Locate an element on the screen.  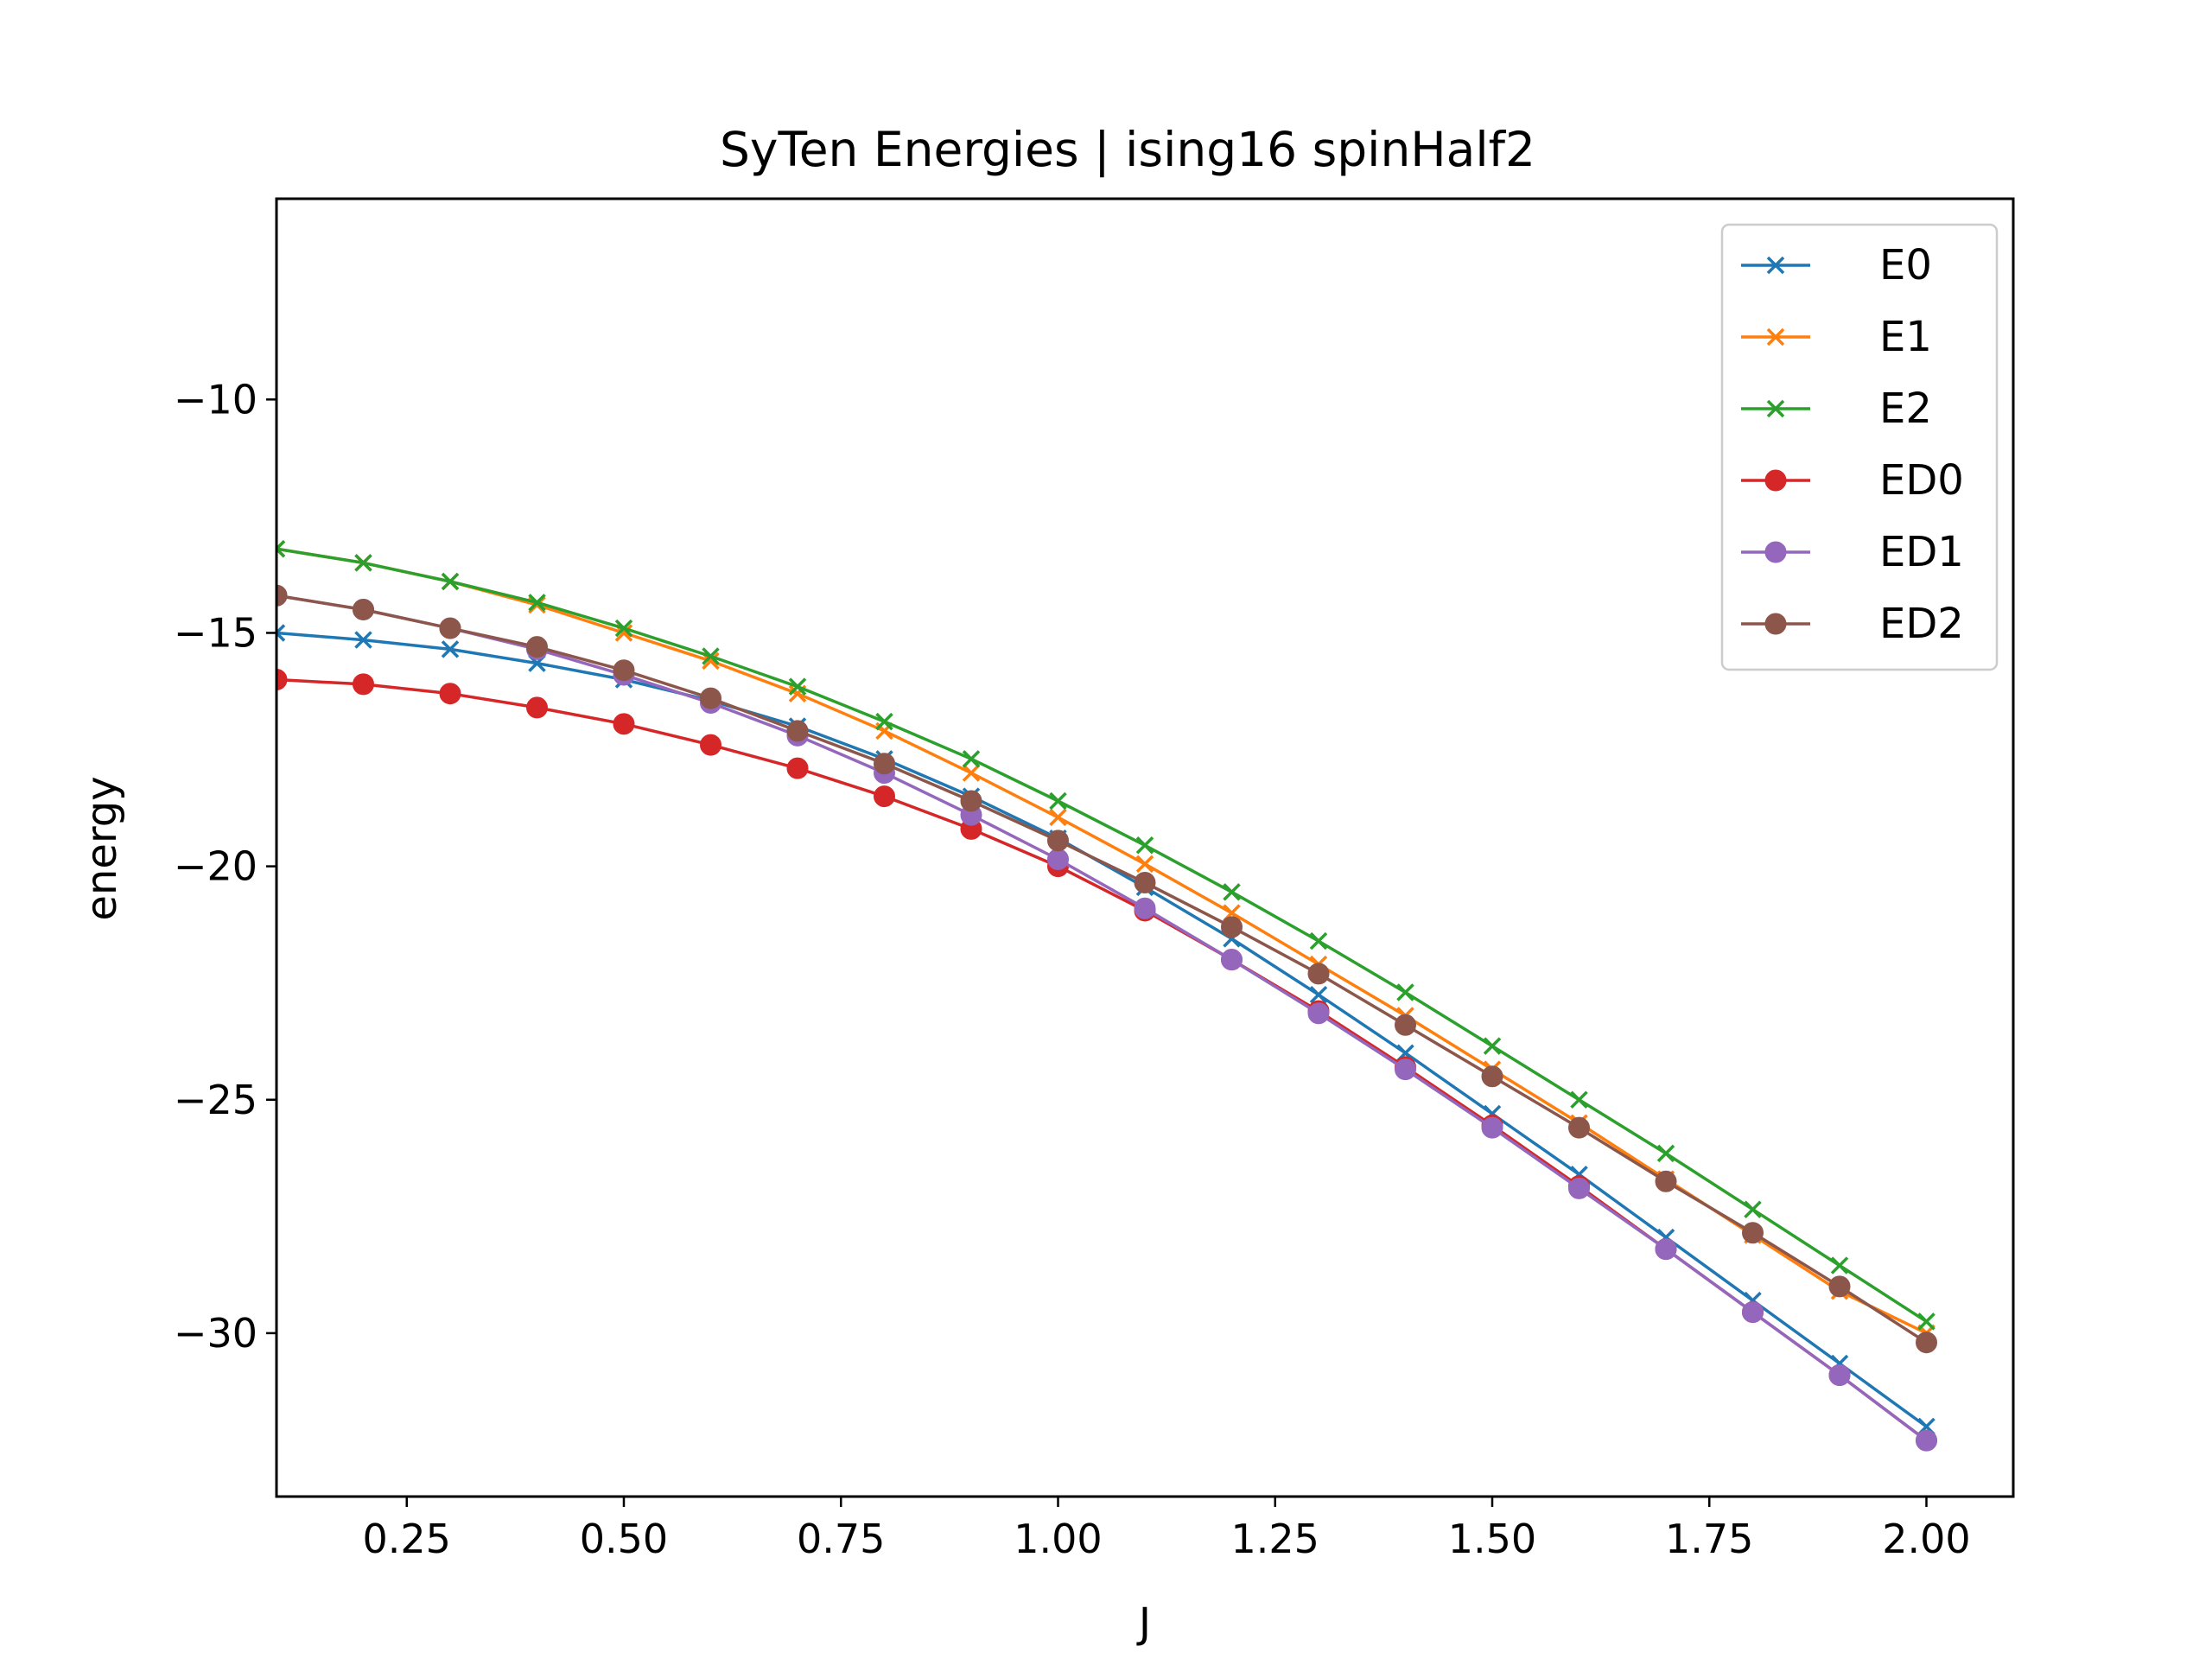
y-tick-label: −25 is located at coordinates (215, 1100).